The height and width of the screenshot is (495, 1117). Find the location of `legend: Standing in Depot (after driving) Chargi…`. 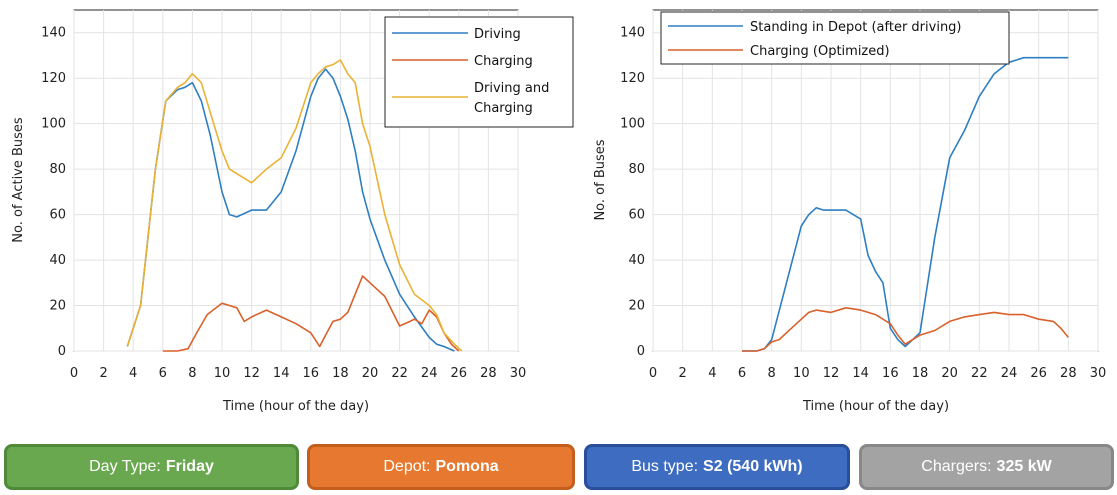

legend: Standing in Depot (after driving) Chargi… is located at coordinates (835, 38).